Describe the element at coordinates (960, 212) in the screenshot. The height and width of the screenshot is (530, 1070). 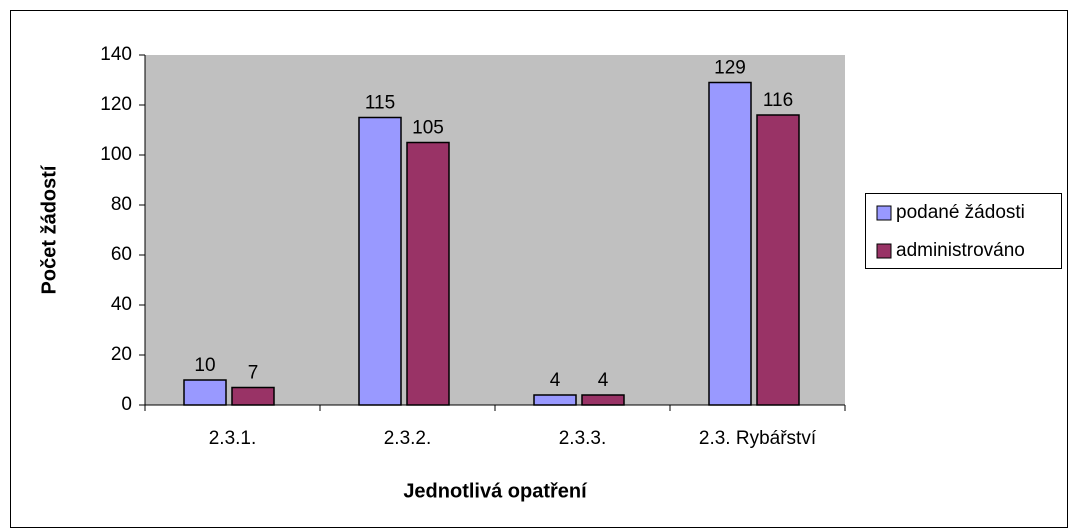
I see `legend-label: podané žádosti` at that location.